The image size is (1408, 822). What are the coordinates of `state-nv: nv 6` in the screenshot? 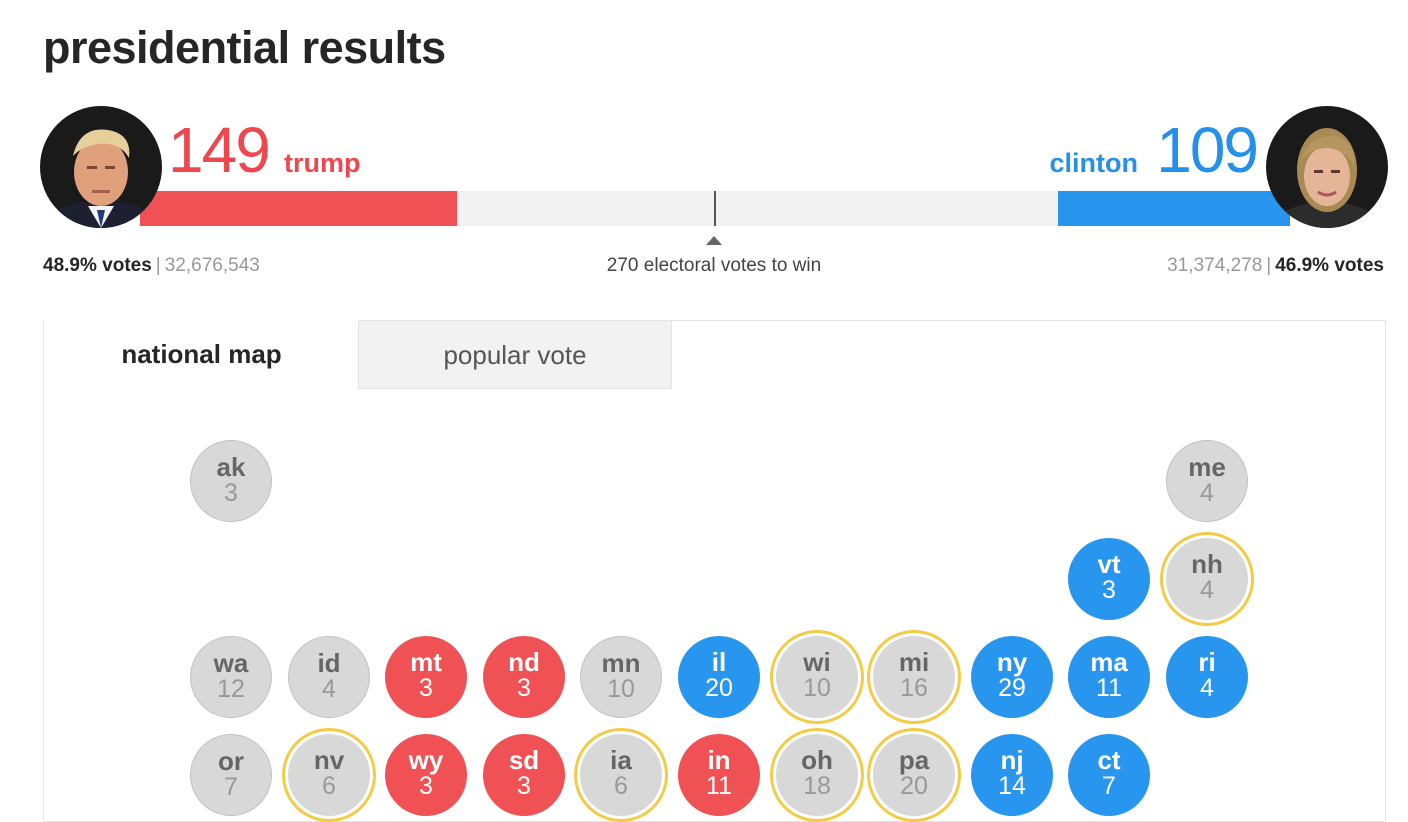 It's located at (329, 775).